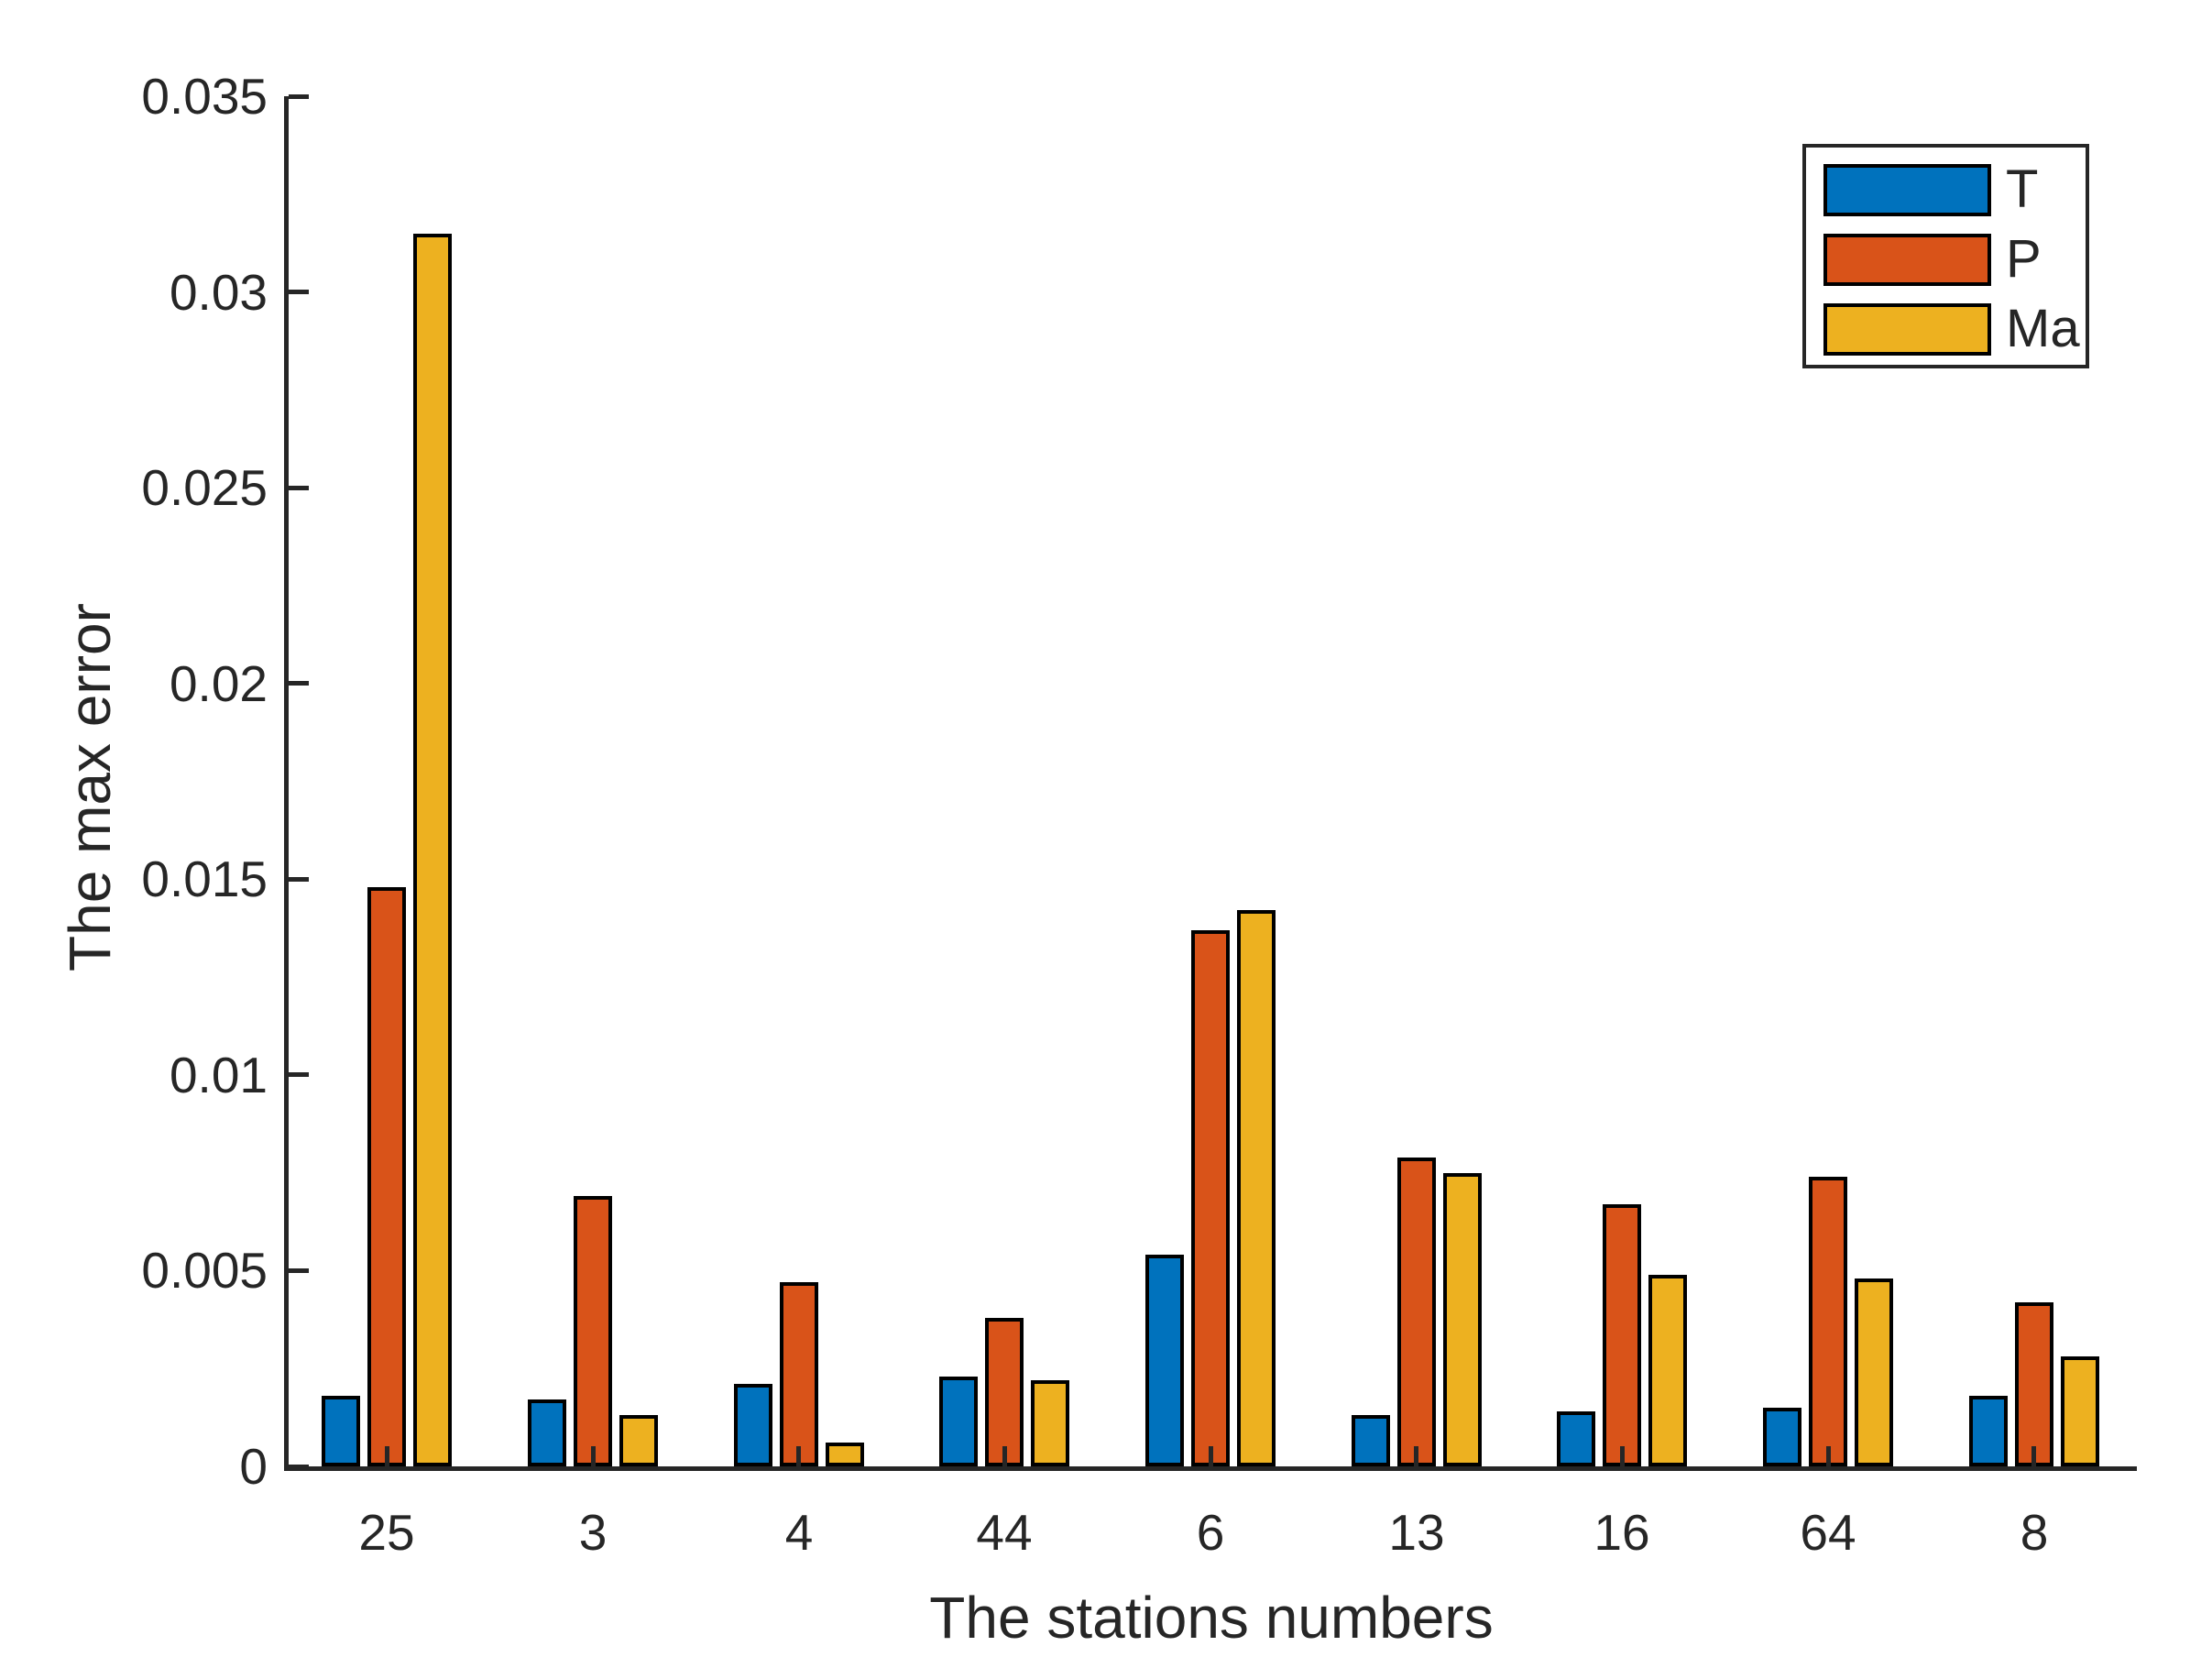 The image size is (2212, 1679). Describe the element at coordinates (204, 97) in the screenshot. I see `y-tick-label: 0.035` at that location.